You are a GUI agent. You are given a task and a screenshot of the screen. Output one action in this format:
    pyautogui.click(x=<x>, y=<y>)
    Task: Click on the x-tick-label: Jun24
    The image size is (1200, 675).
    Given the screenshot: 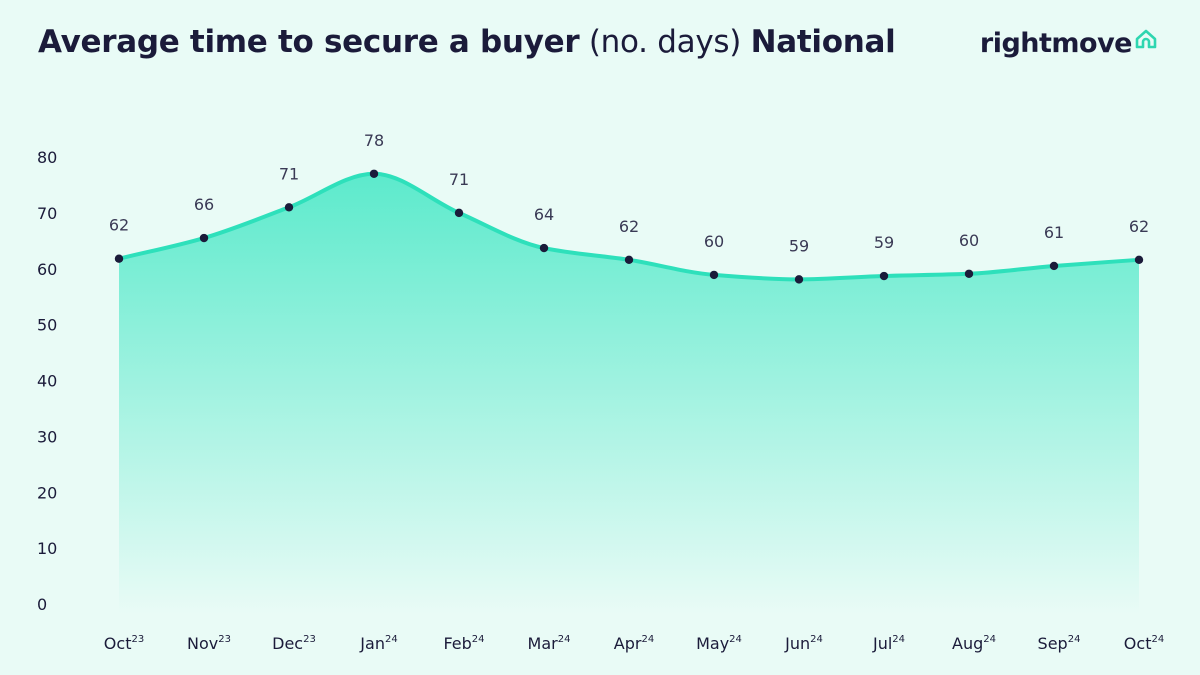 What is the action you would take?
    pyautogui.click(x=803, y=643)
    